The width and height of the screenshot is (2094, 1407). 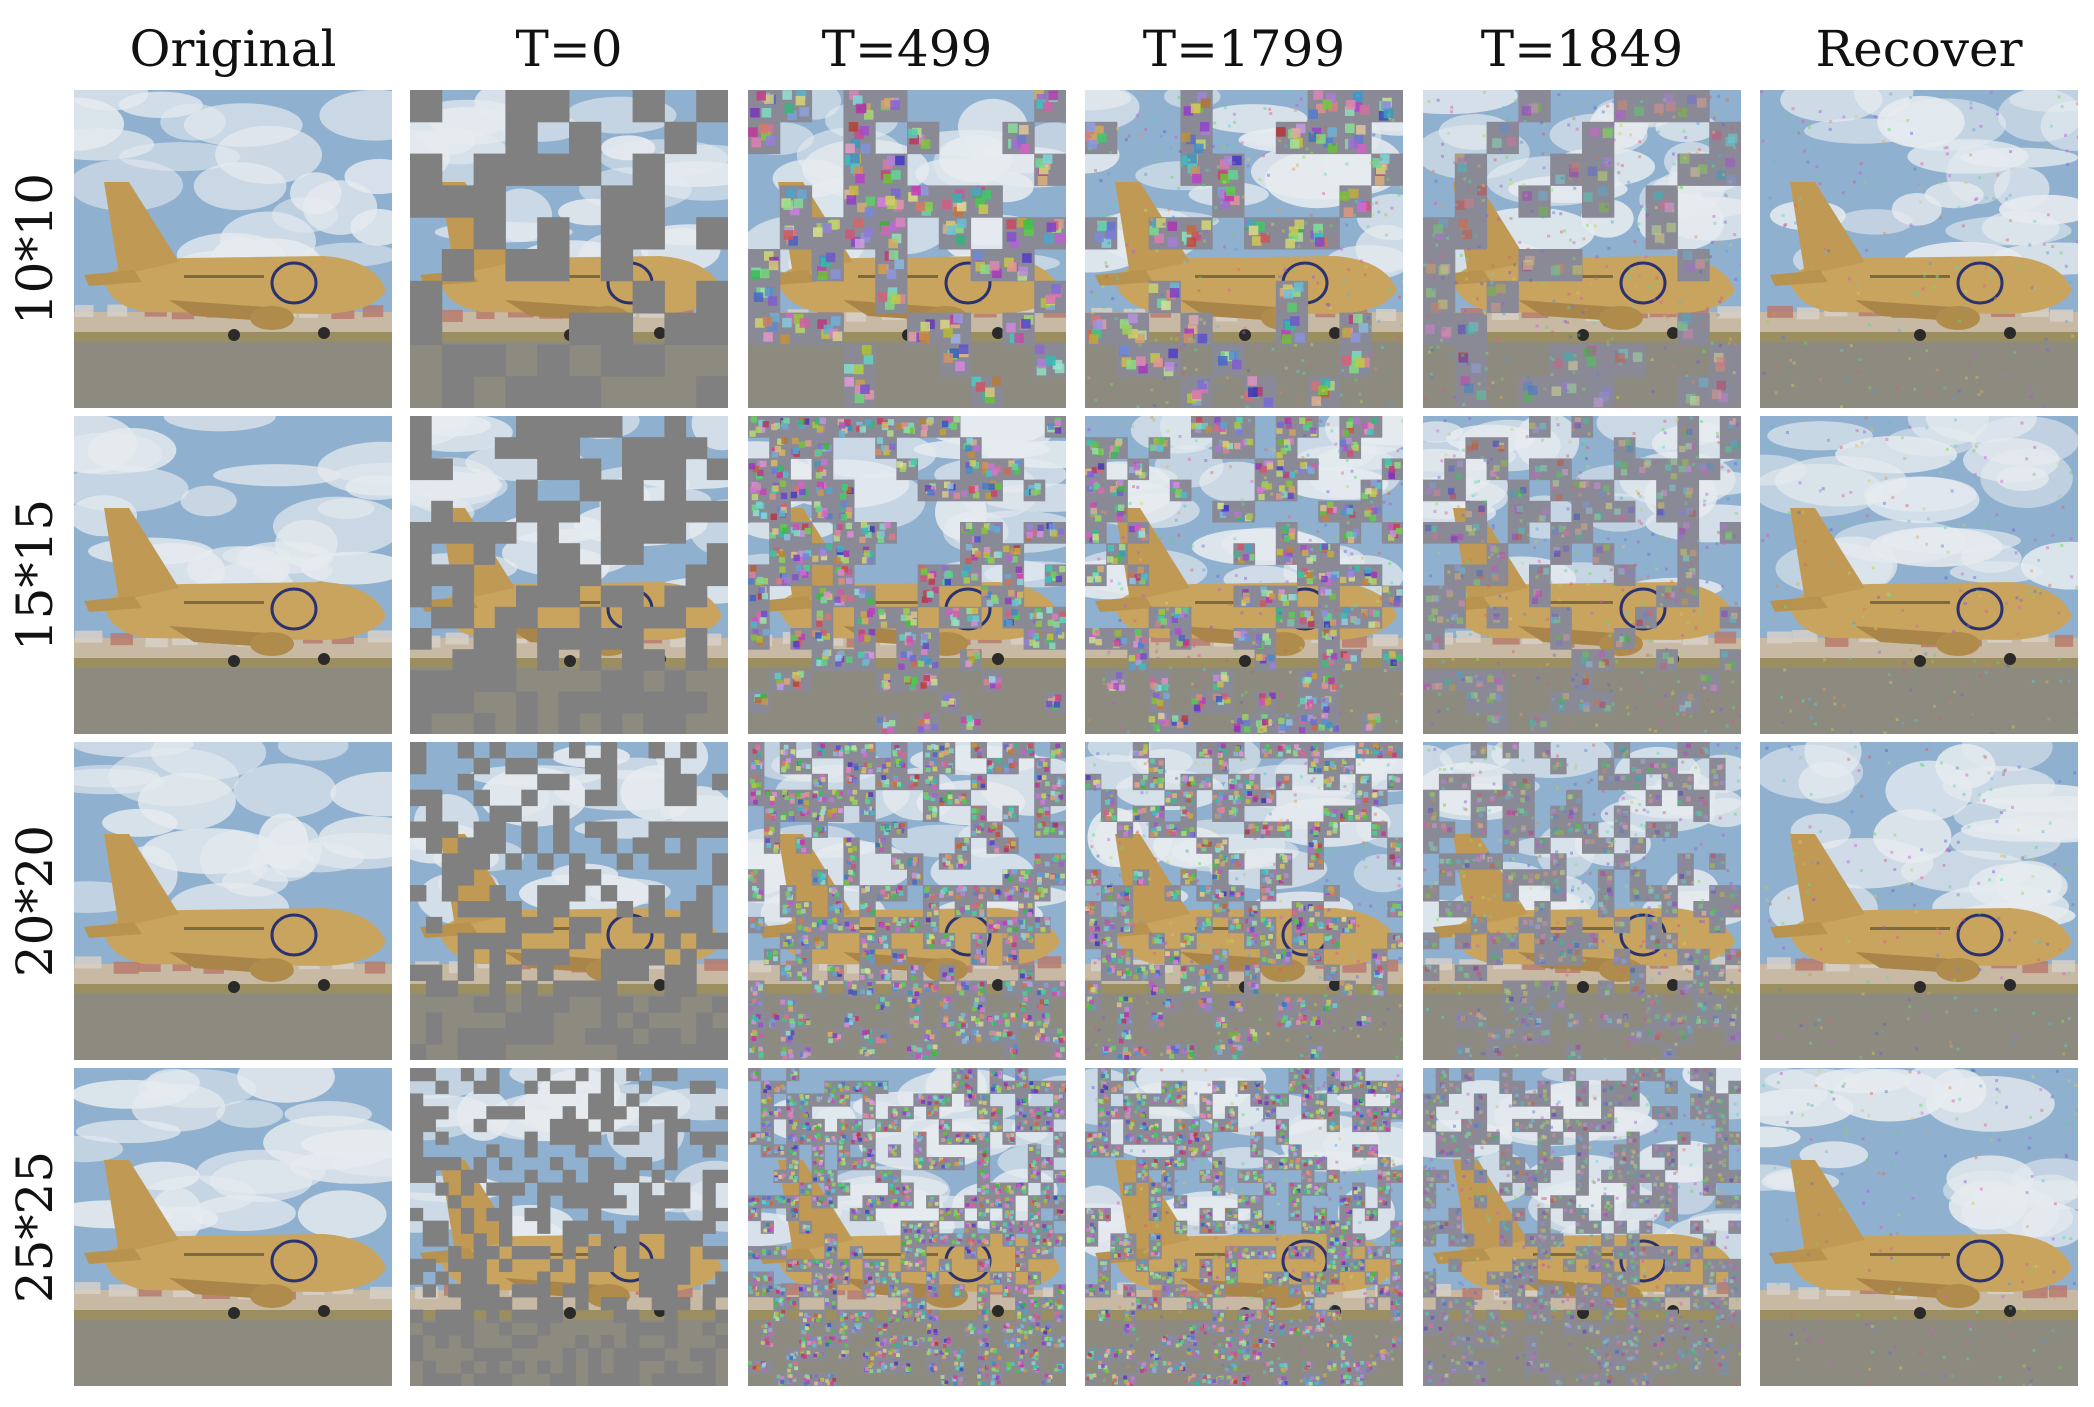 I want to click on row-header: 10*10, so click(x=35, y=249).